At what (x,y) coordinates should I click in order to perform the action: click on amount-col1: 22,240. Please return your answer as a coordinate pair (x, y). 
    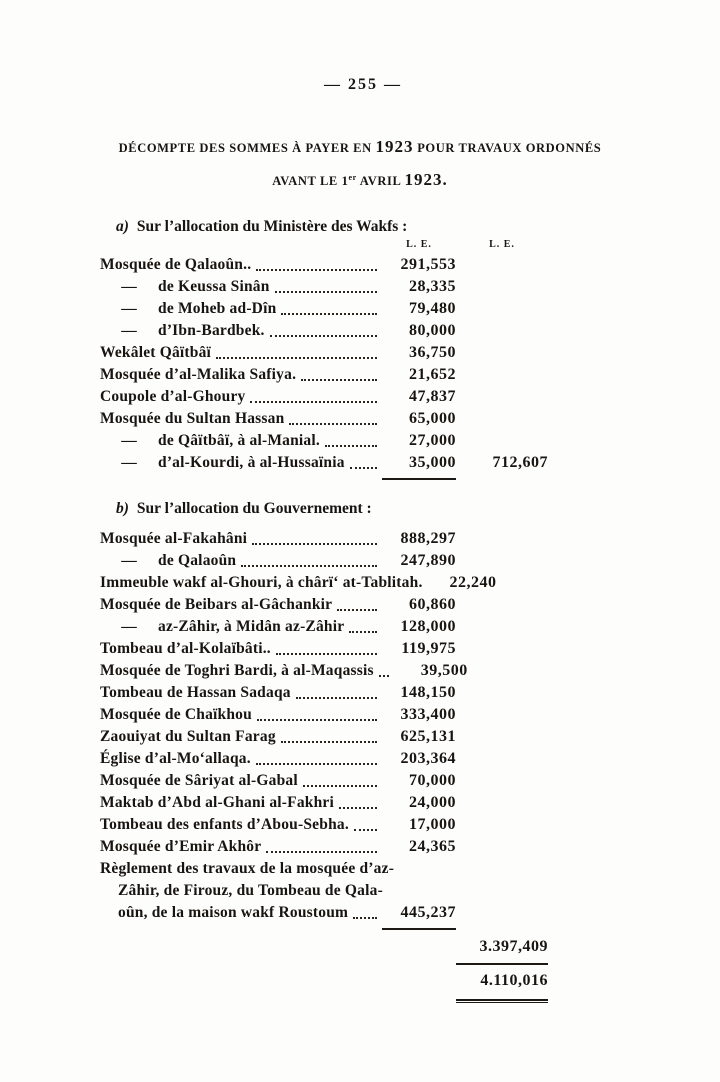
    Looking at the image, I should click on (473, 583).